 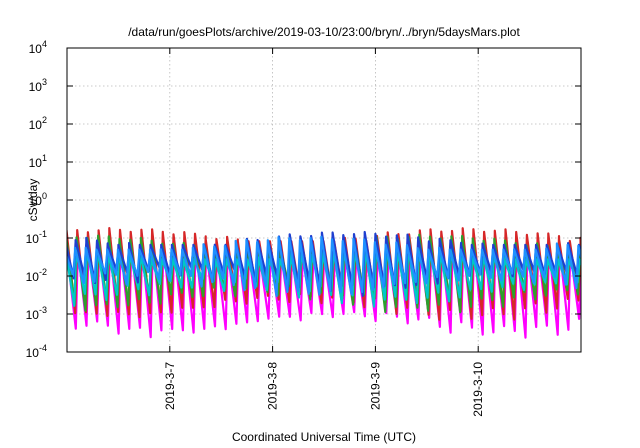 What do you see at coordinates (36, 275) in the screenshot?
I see `y-tick-label: 10⁻²` at bounding box center [36, 275].